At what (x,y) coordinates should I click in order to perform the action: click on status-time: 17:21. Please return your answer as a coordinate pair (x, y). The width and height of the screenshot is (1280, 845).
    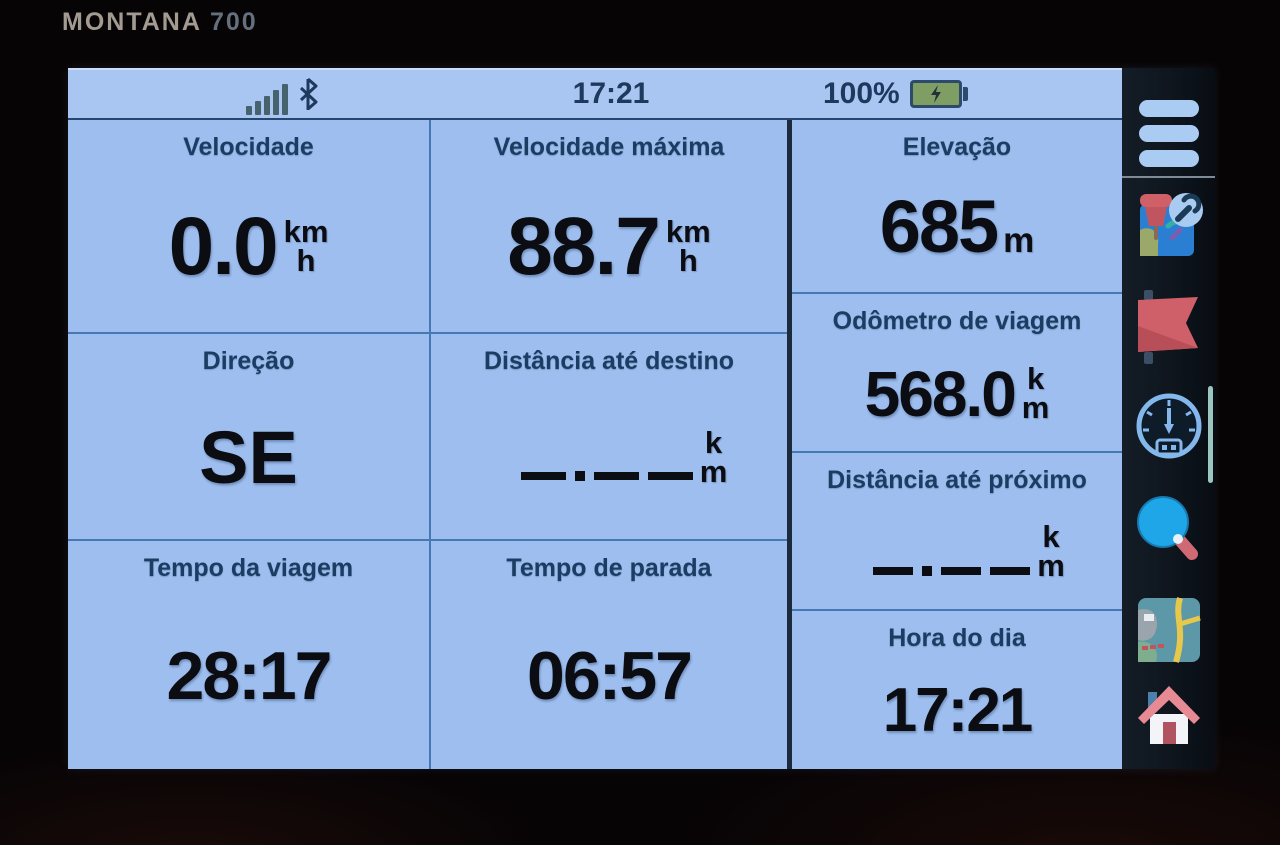
    Looking at the image, I should click on (611, 93).